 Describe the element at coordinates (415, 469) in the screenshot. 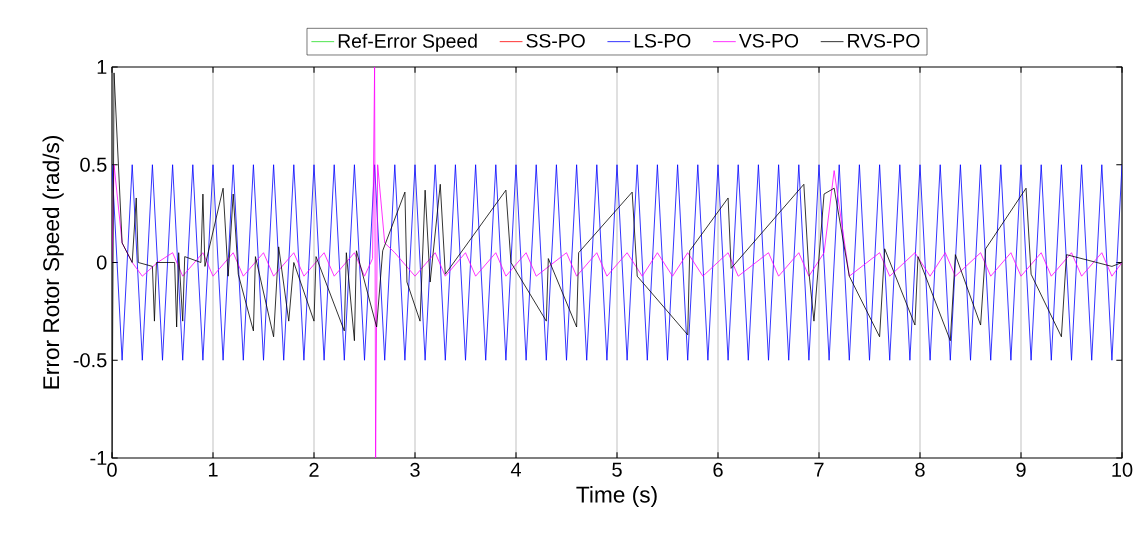

I see `x-tick-label: 3` at that location.